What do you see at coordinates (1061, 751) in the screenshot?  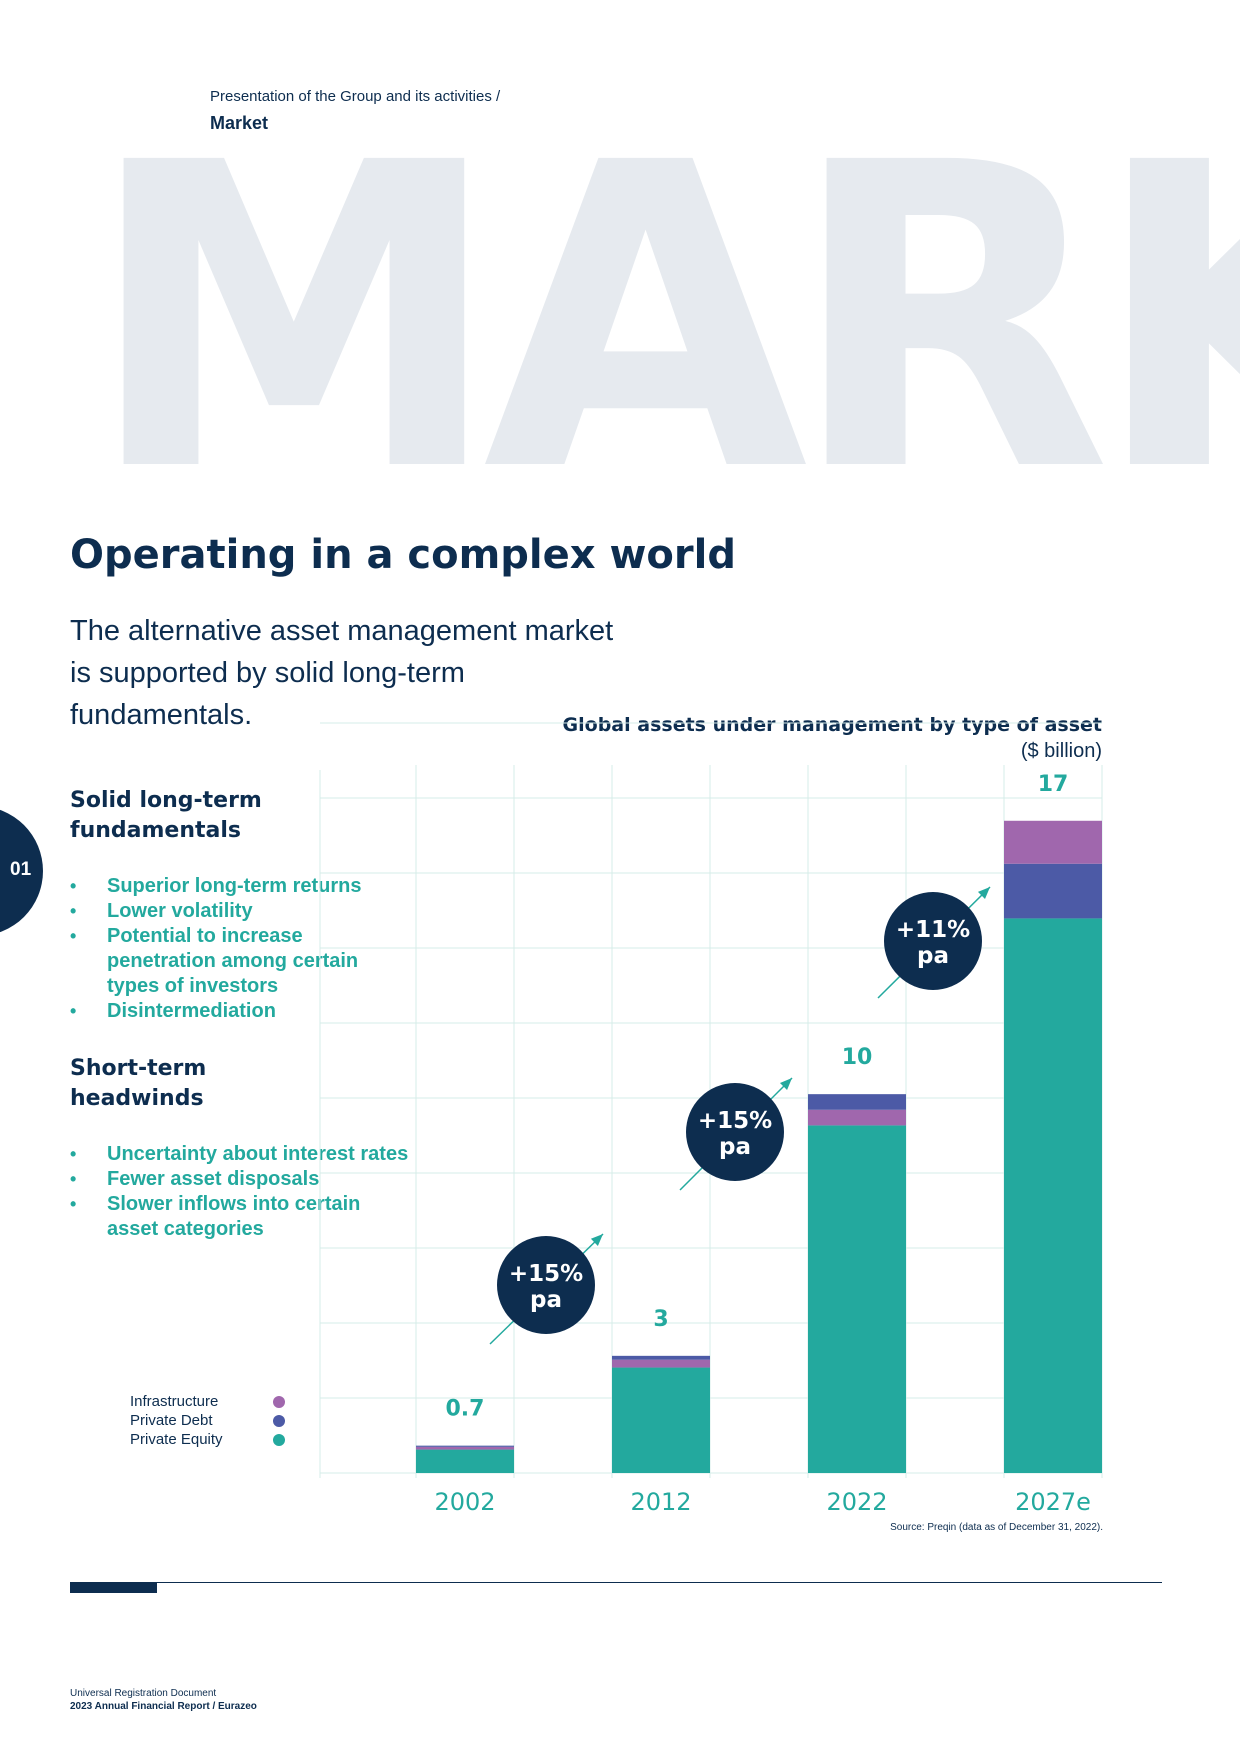 I see `chart-unit: ($ billion)` at bounding box center [1061, 751].